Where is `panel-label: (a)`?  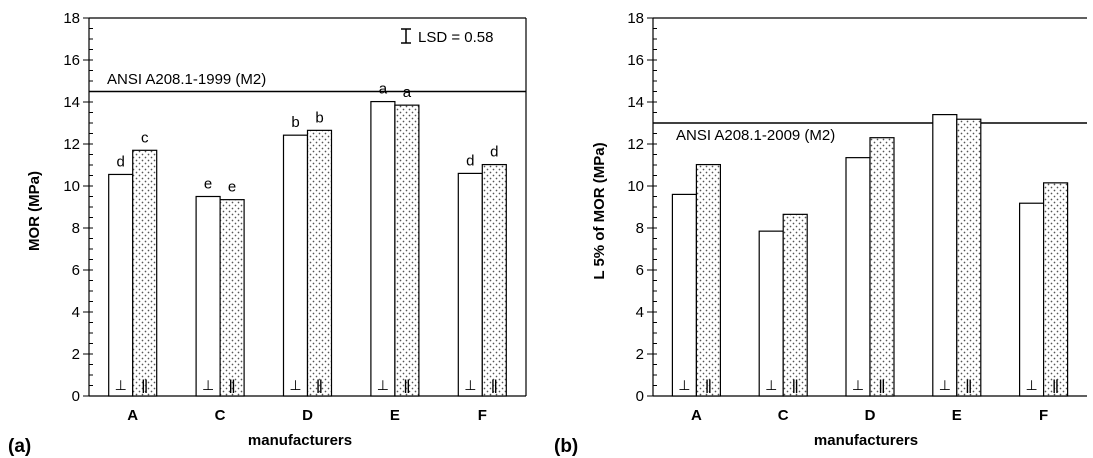 panel-label: (a) is located at coordinates (19, 446).